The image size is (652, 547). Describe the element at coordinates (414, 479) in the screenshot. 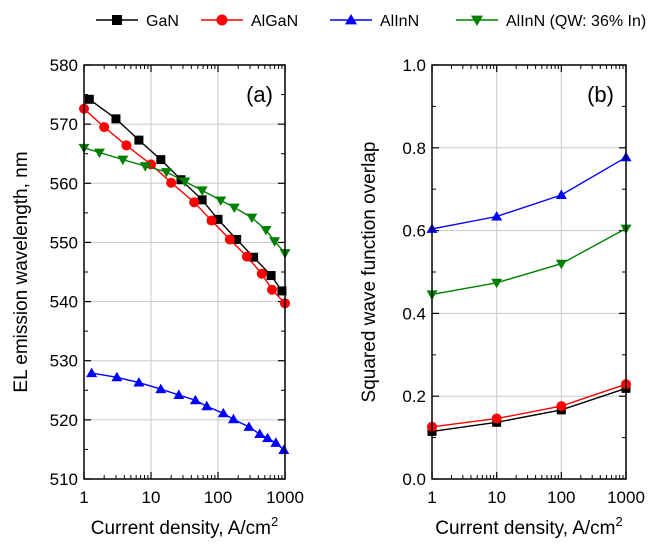

I see `y-tick-label: 0.0` at that location.